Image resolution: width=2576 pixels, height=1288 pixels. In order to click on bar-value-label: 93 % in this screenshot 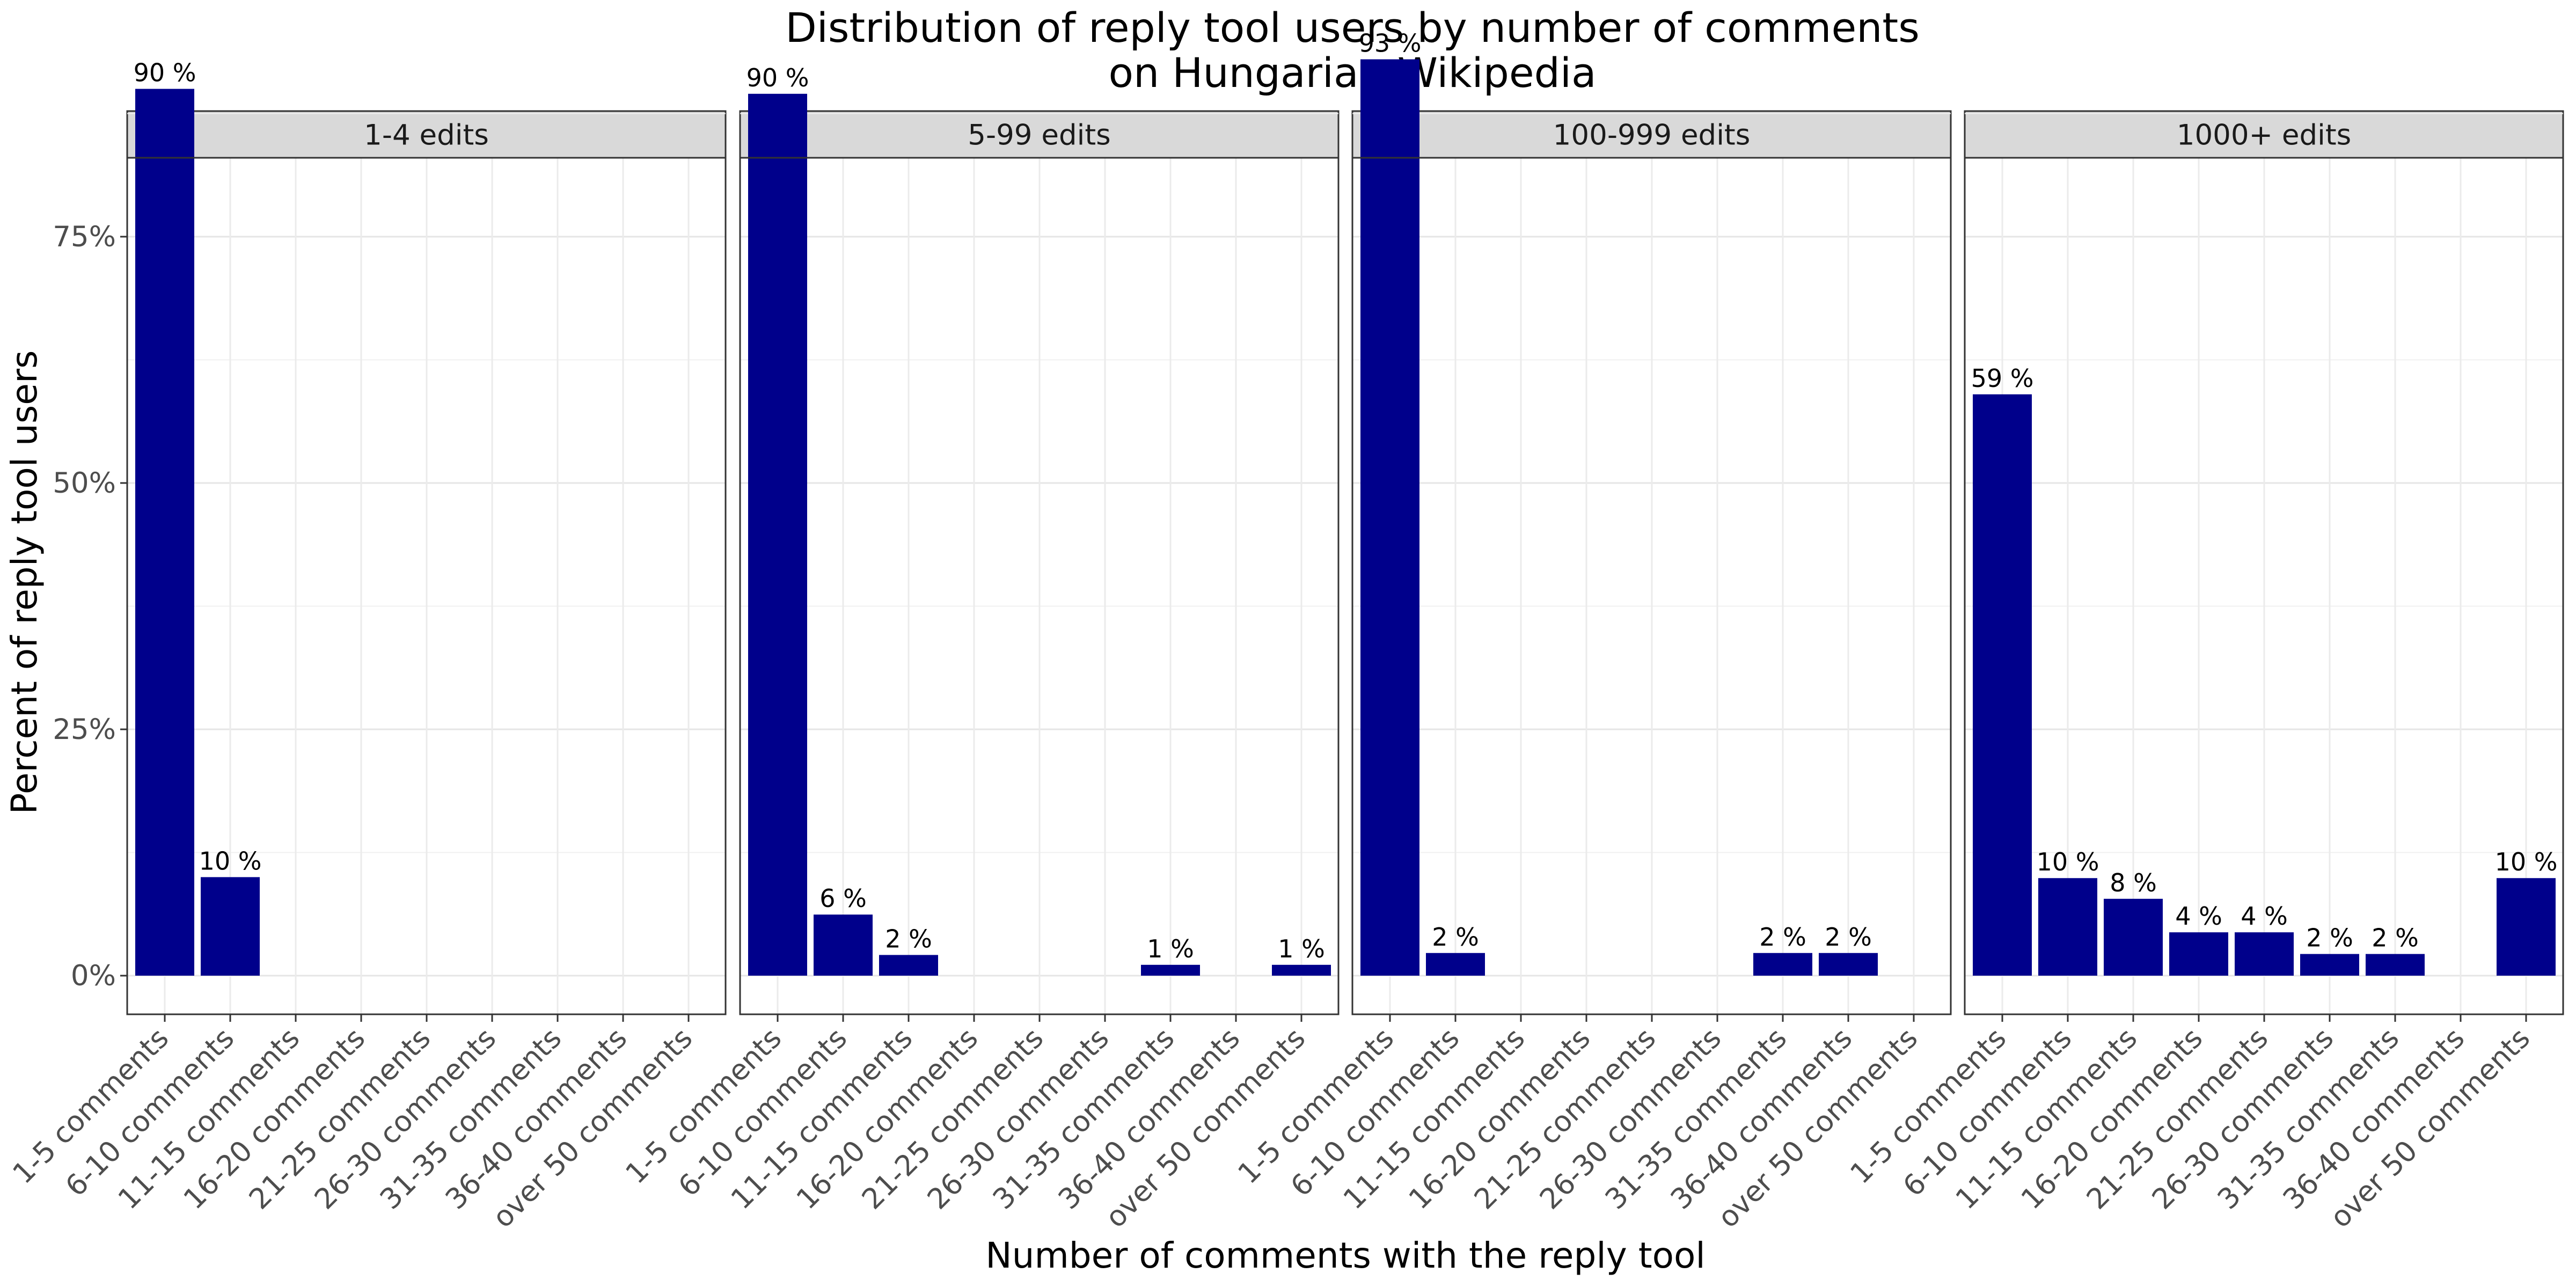, I will do `click(1390, 43)`.